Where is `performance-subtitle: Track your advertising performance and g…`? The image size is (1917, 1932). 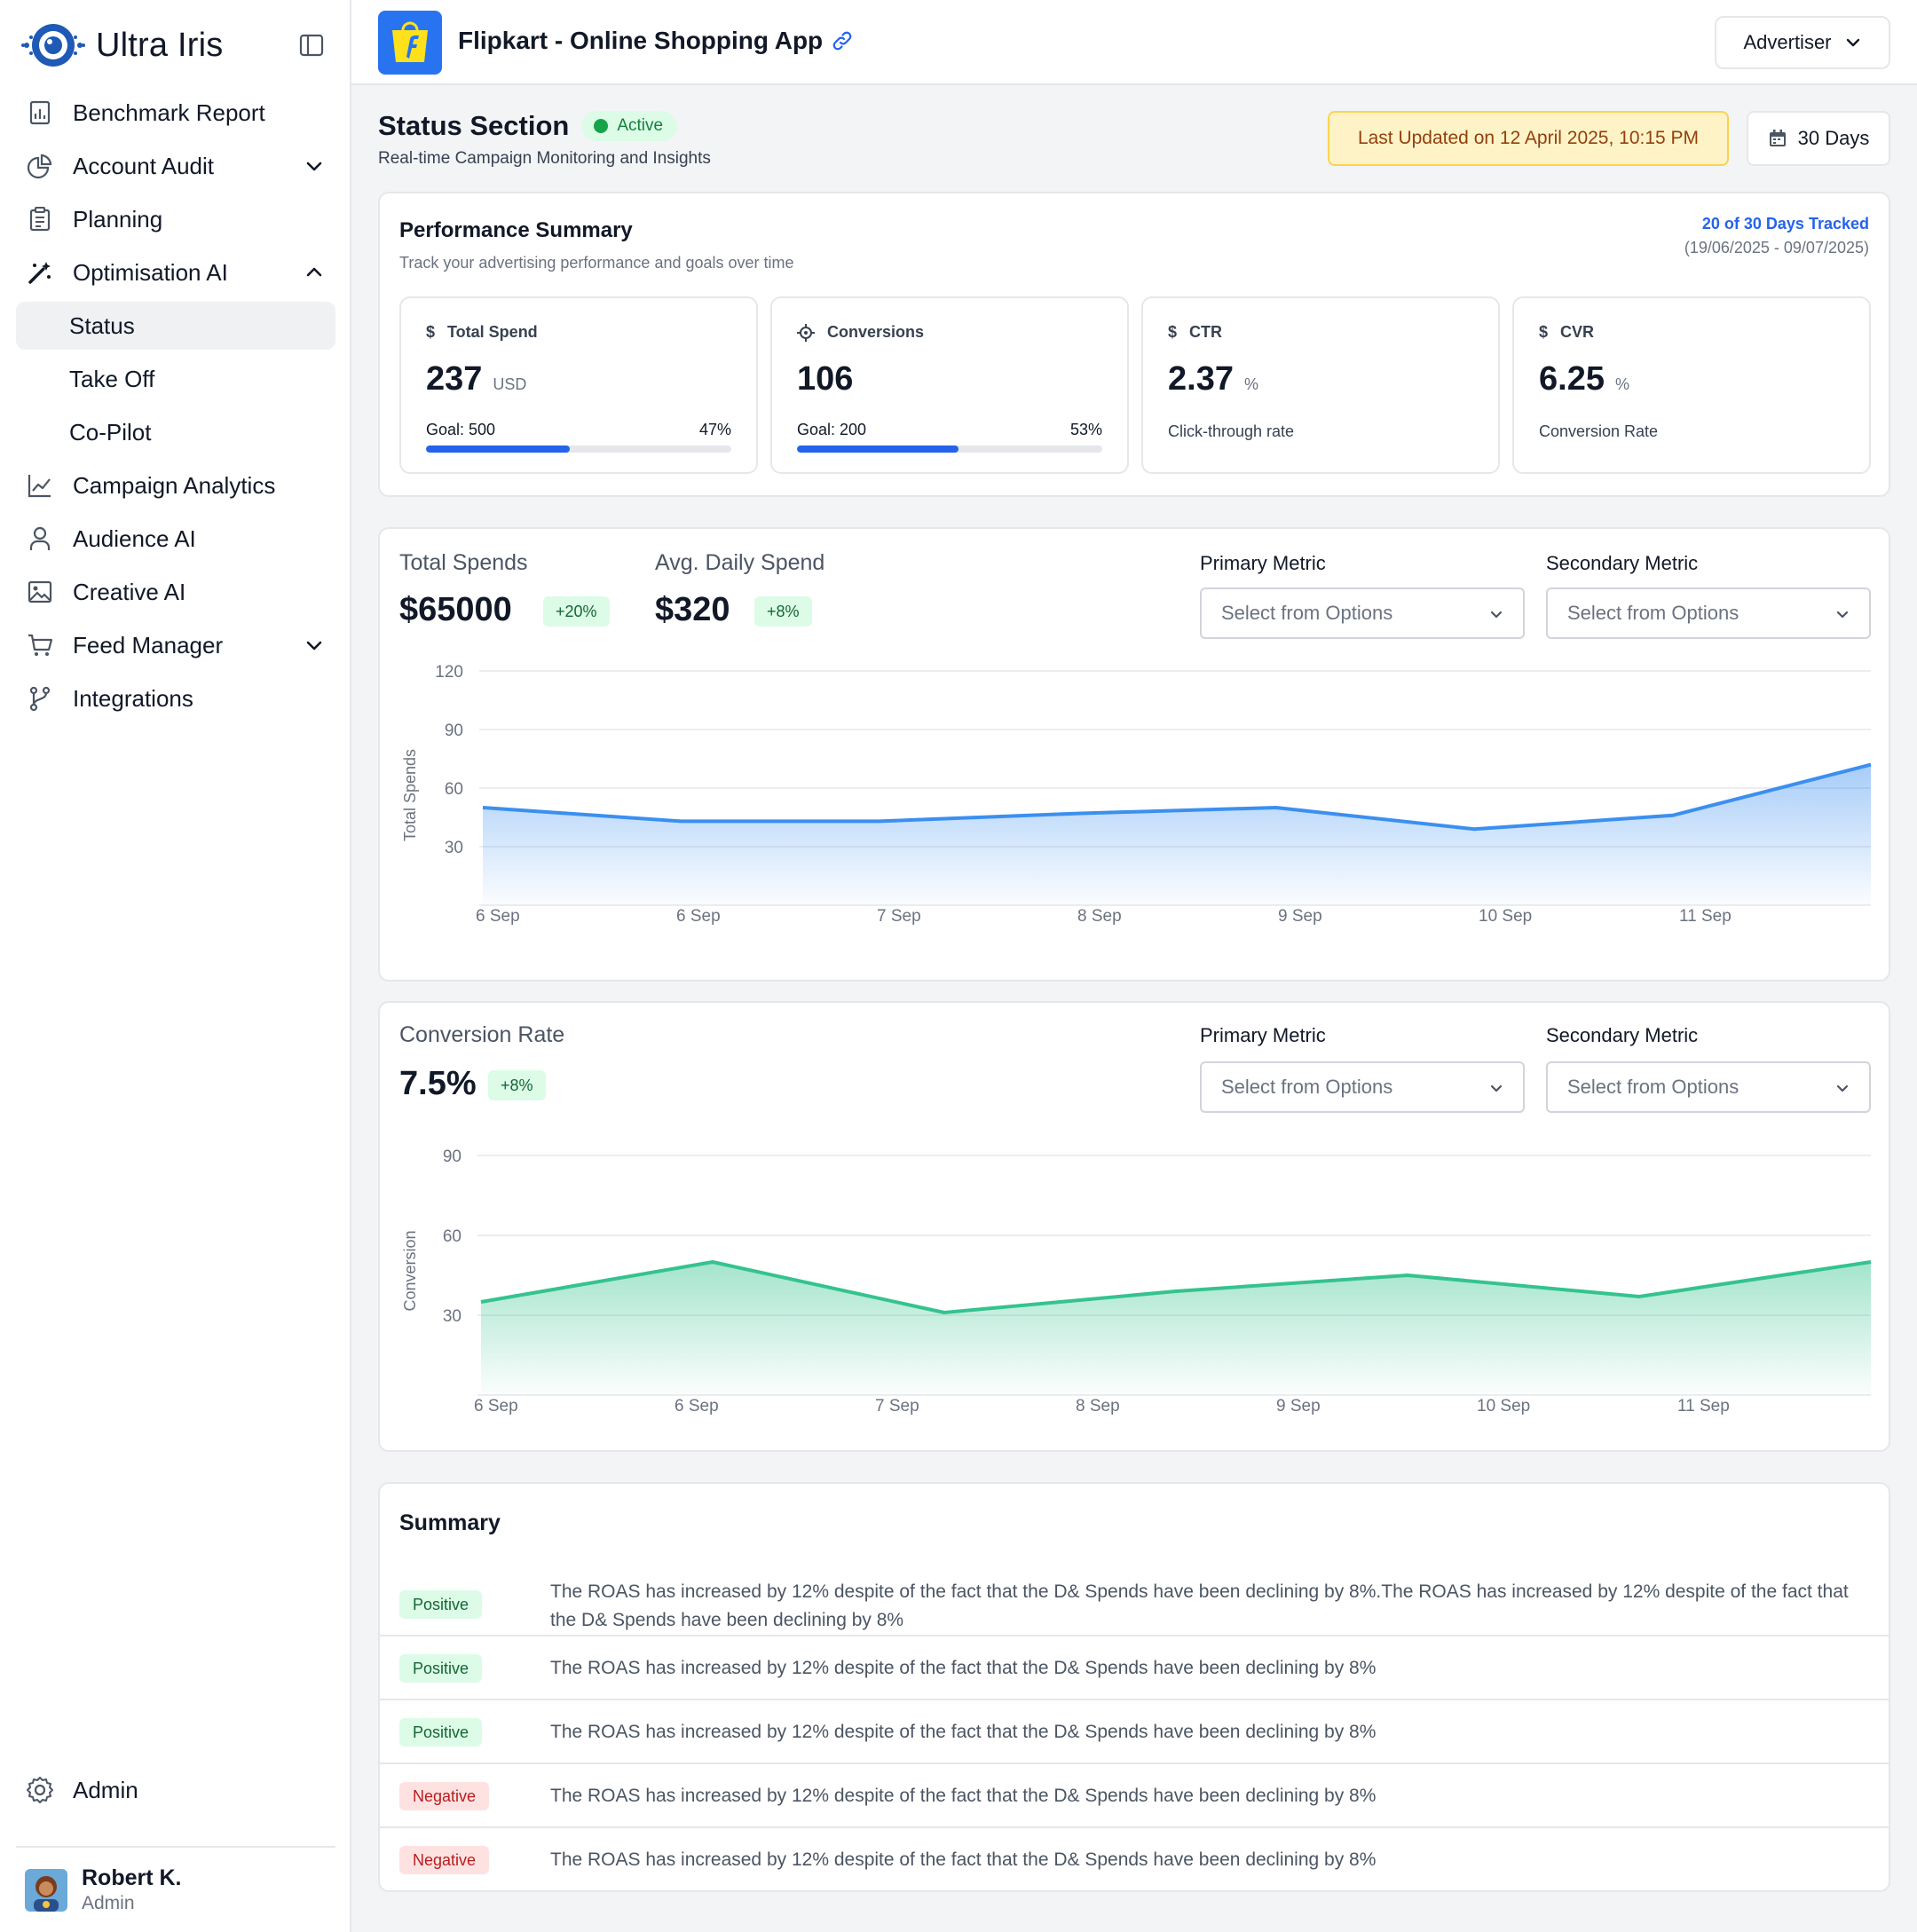
performance-subtitle: Track your advertising performance and g… is located at coordinates (596, 263).